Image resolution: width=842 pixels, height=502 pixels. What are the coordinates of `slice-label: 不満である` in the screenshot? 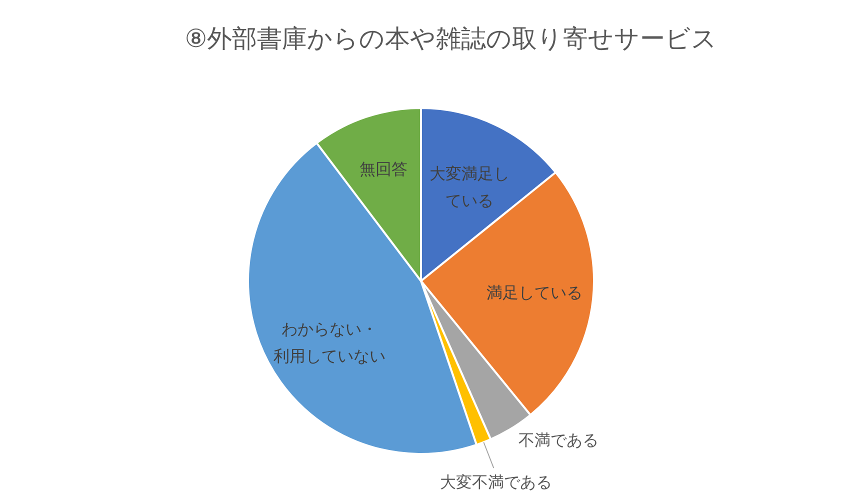 It's located at (558, 440).